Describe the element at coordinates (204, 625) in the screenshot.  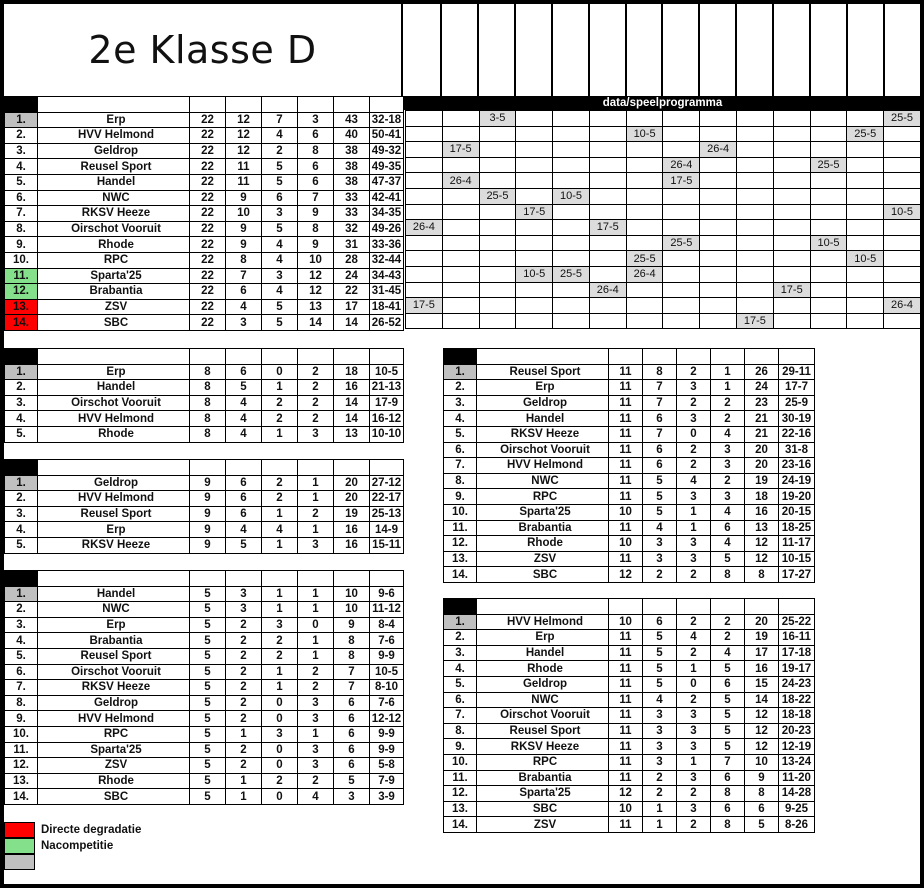
I see `table-row: 3. Erp 5 2 3 0 9 8-4` at that location.